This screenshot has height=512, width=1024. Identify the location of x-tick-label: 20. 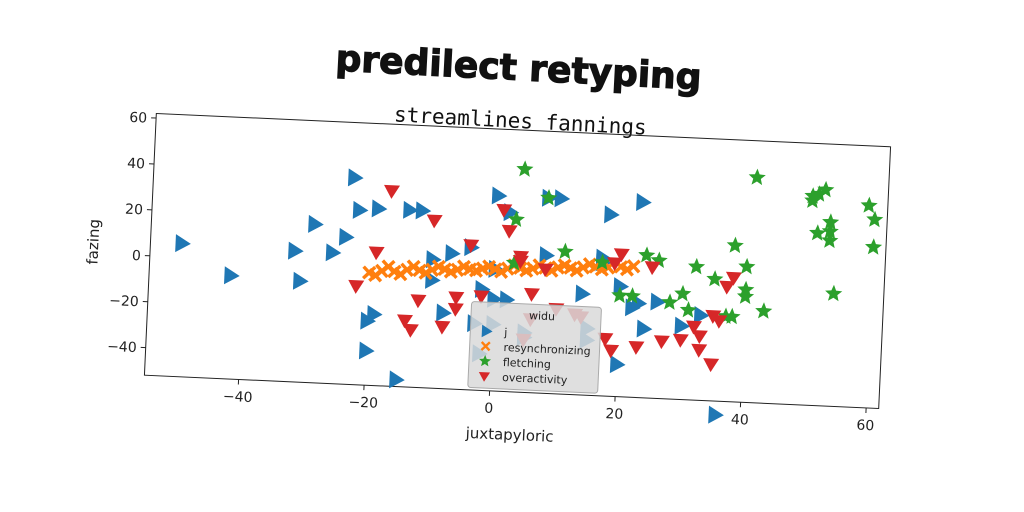
(614, 414).